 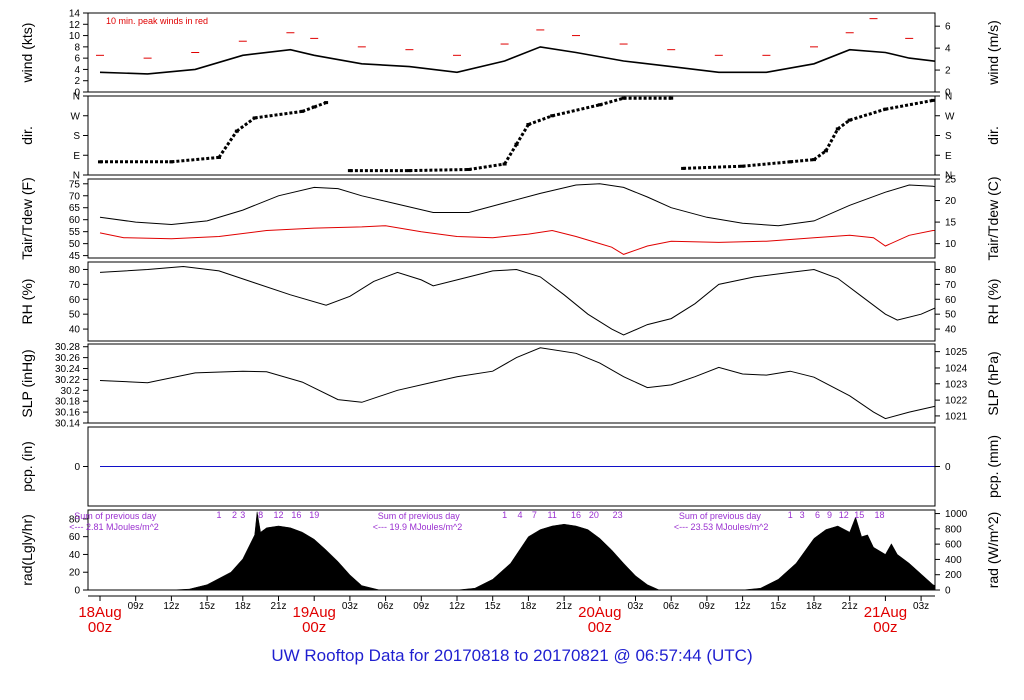 What do you see at coordinates (75, 14) in the screenshot?
I see `y-tick-label: 14` at bounding box center [75, 14].